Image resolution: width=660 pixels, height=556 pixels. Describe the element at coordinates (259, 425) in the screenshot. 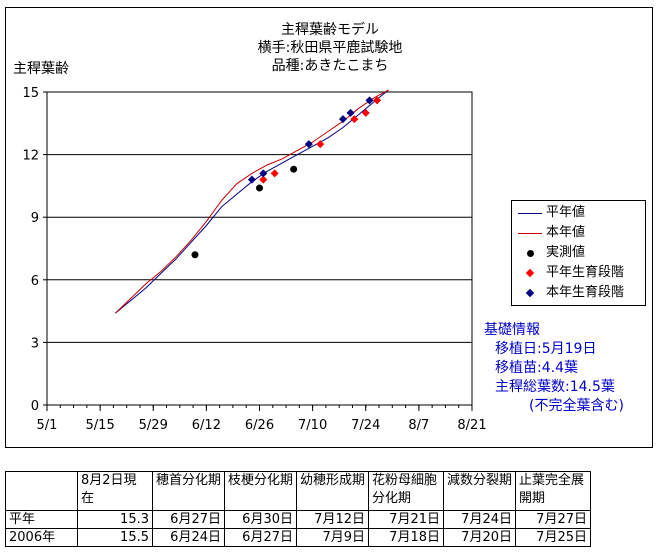

I see `x-tick-label: 6/26` at that location.